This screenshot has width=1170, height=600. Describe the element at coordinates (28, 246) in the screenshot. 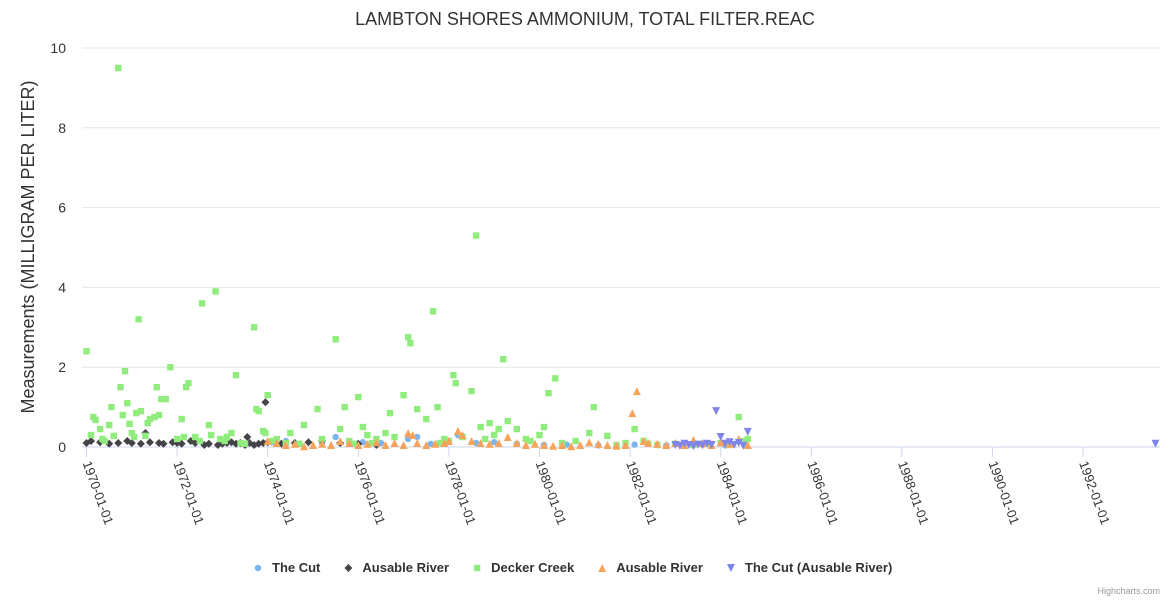

I see `y-axis-label: Measurements (MILLIGRAM PER LITER)` at that location.